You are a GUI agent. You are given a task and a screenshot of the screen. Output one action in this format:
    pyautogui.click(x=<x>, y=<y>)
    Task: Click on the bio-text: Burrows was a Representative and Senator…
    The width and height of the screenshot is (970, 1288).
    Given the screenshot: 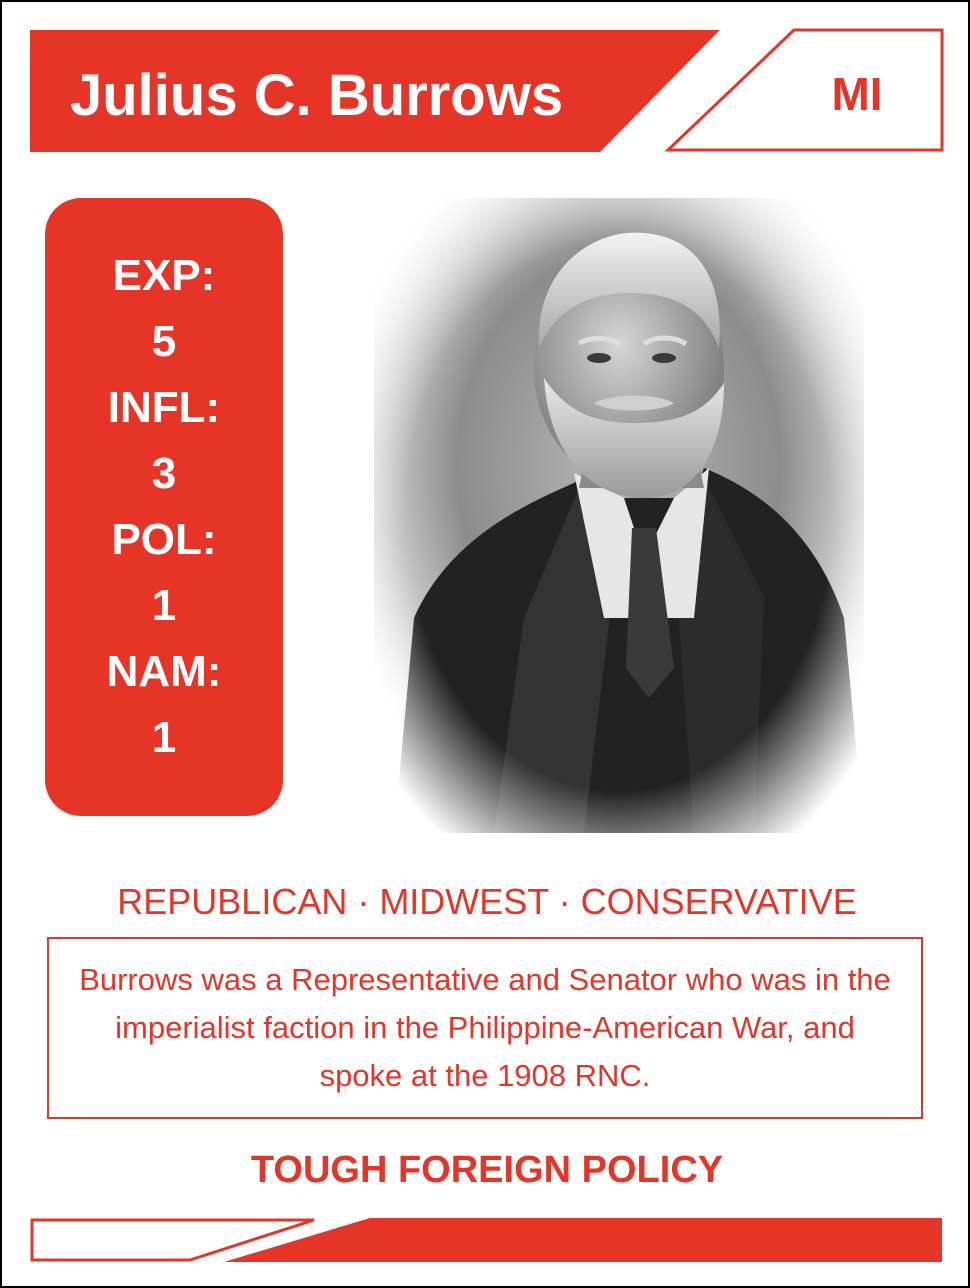 What is the action you would take?
    pyautogui.click(x=485, y=1028)
    